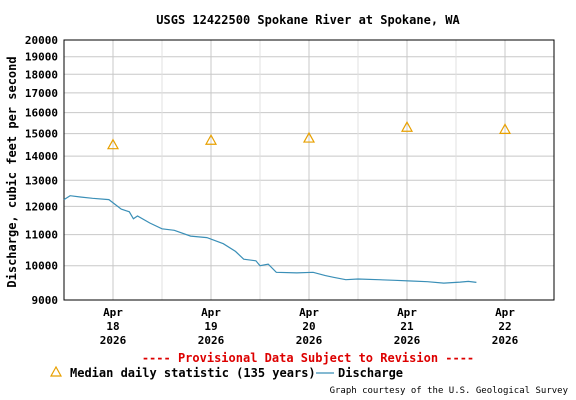 This screenshot has height=400, width=576. Describe the element at coordinates (193, 373) in the screenshot. I see `legend-median-label: Median daily statistic (135 years)` at that location.